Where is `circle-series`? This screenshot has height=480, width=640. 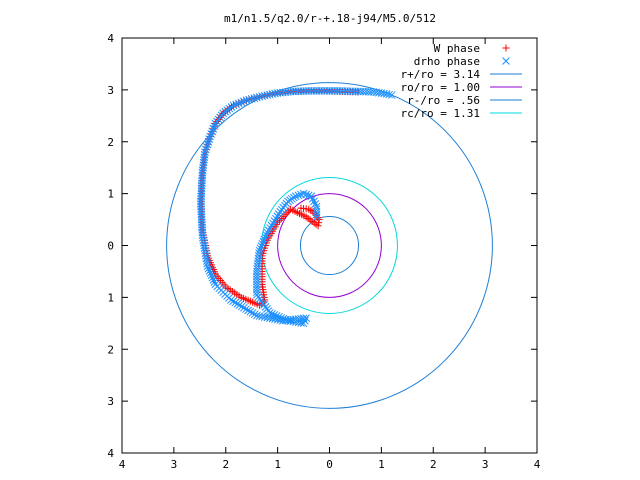 circle-series is located at coordinates (329, 245).